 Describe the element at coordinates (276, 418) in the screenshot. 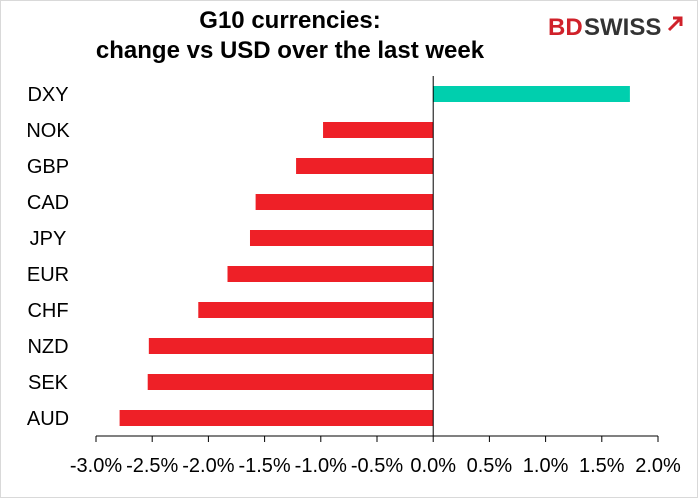

I see `bar-aud` at that location.